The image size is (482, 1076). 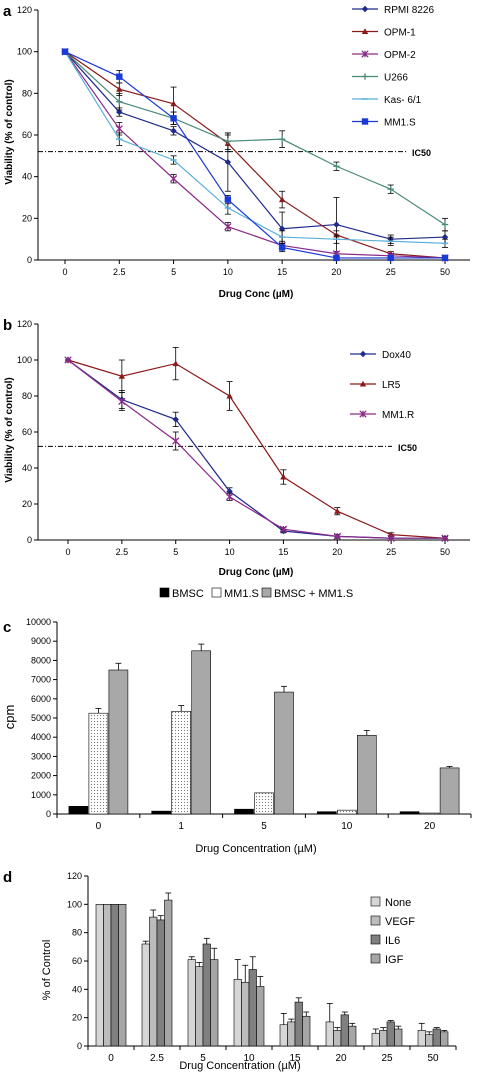 What do you see at coordinates (375, 958) in the screenshot?
I see `legend-swatch-IGF` at bounding box center [375, 958].